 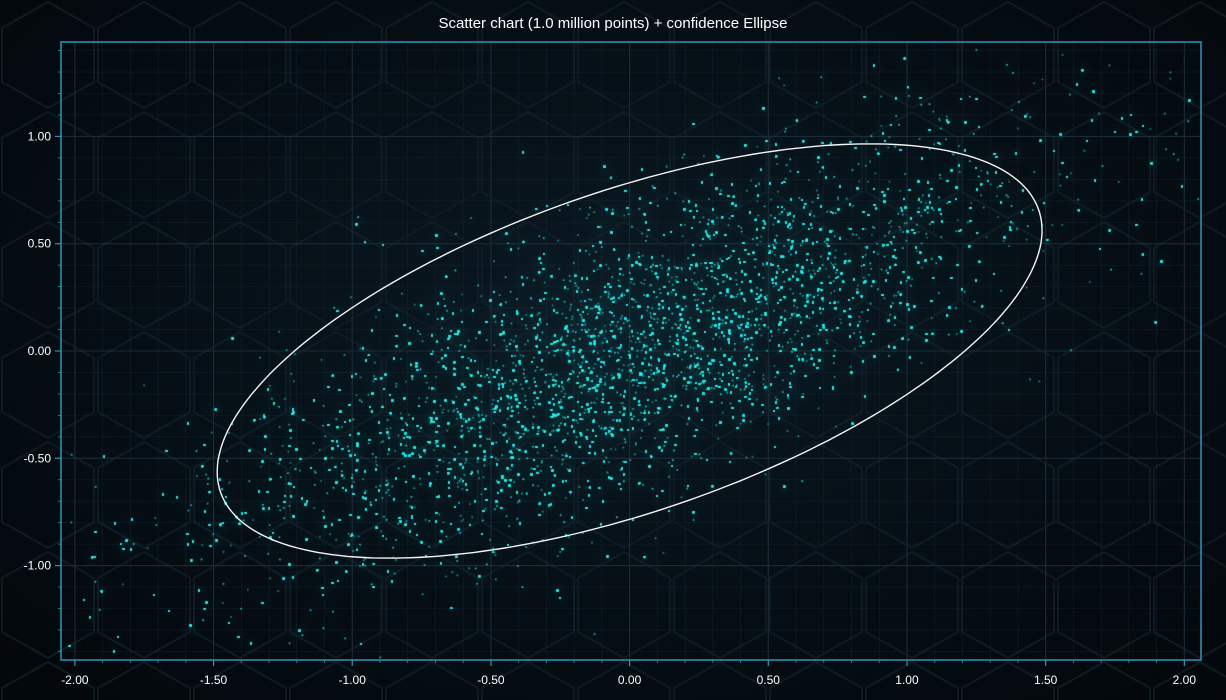 What do you see at coordinates (353, 680) in the screenshot?
I see `x-tick-label: -1.00` at bounding box center [353, 680].